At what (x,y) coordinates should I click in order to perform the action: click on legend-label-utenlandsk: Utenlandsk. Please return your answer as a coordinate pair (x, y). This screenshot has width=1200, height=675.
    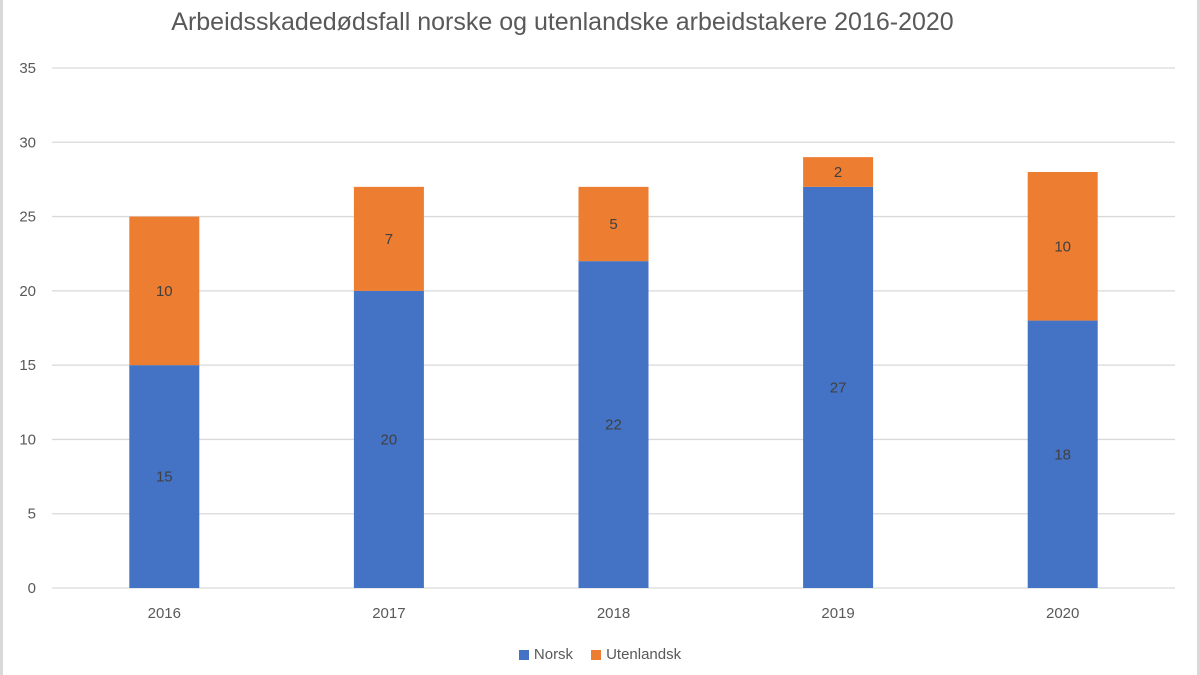
    Looking at the image, I should click on (644, 654).